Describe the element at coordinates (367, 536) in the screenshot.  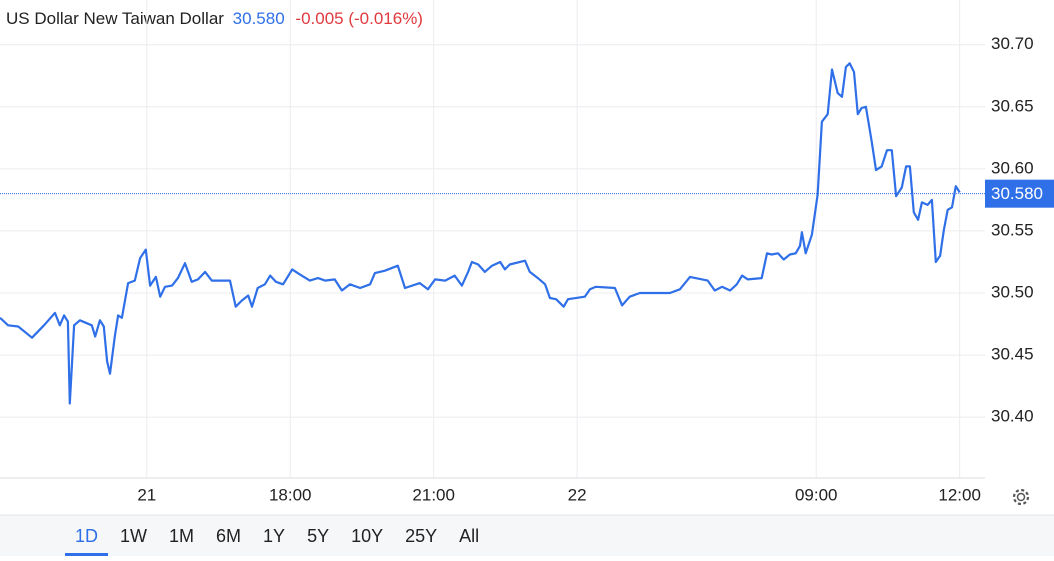
I see `range-button: 10Y` at that location.